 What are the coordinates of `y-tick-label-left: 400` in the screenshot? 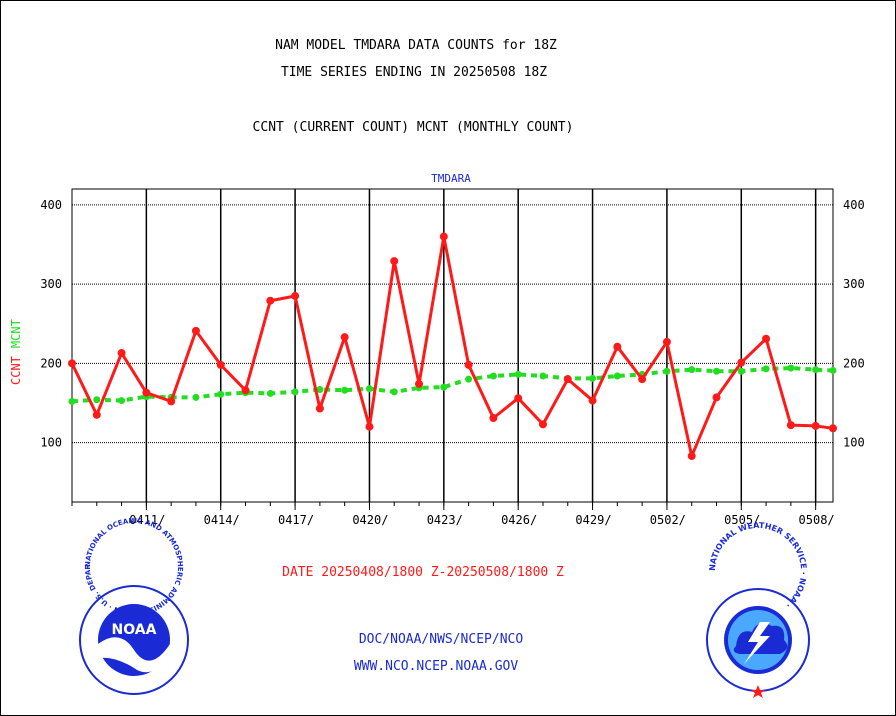 It's located at (51, 205).